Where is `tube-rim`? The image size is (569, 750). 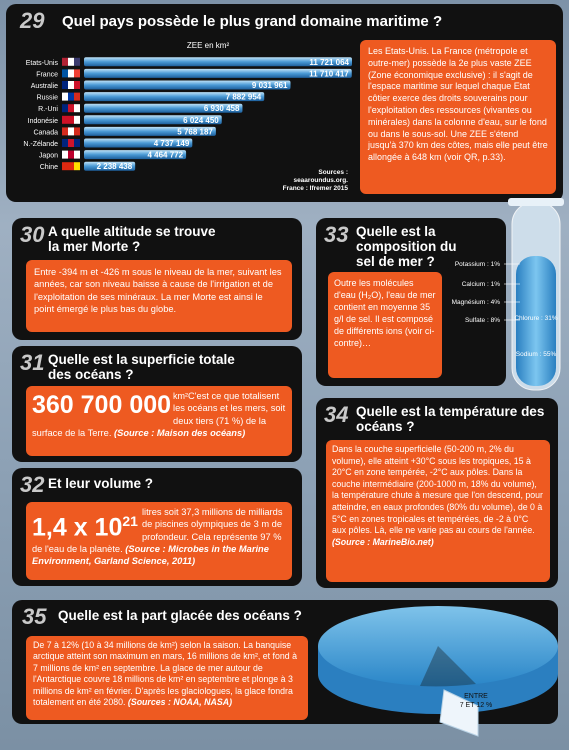 tube-rim is located at coordinates (536, 202).